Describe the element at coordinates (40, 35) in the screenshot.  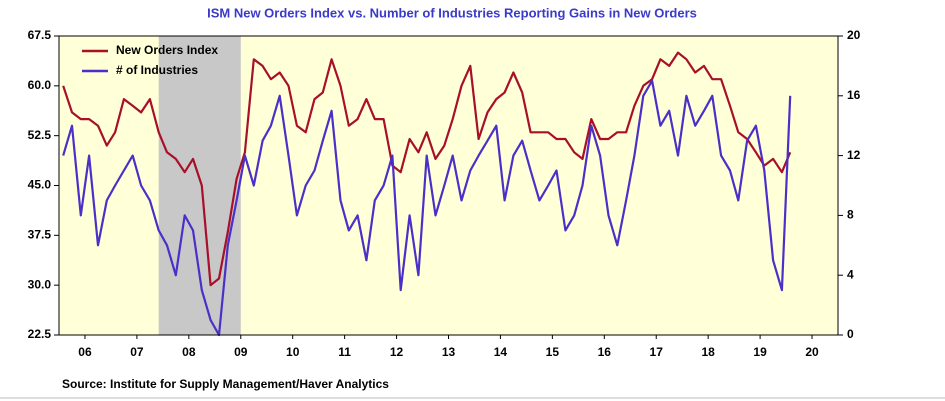
I see `y-tick-label: 67.5` at that location.